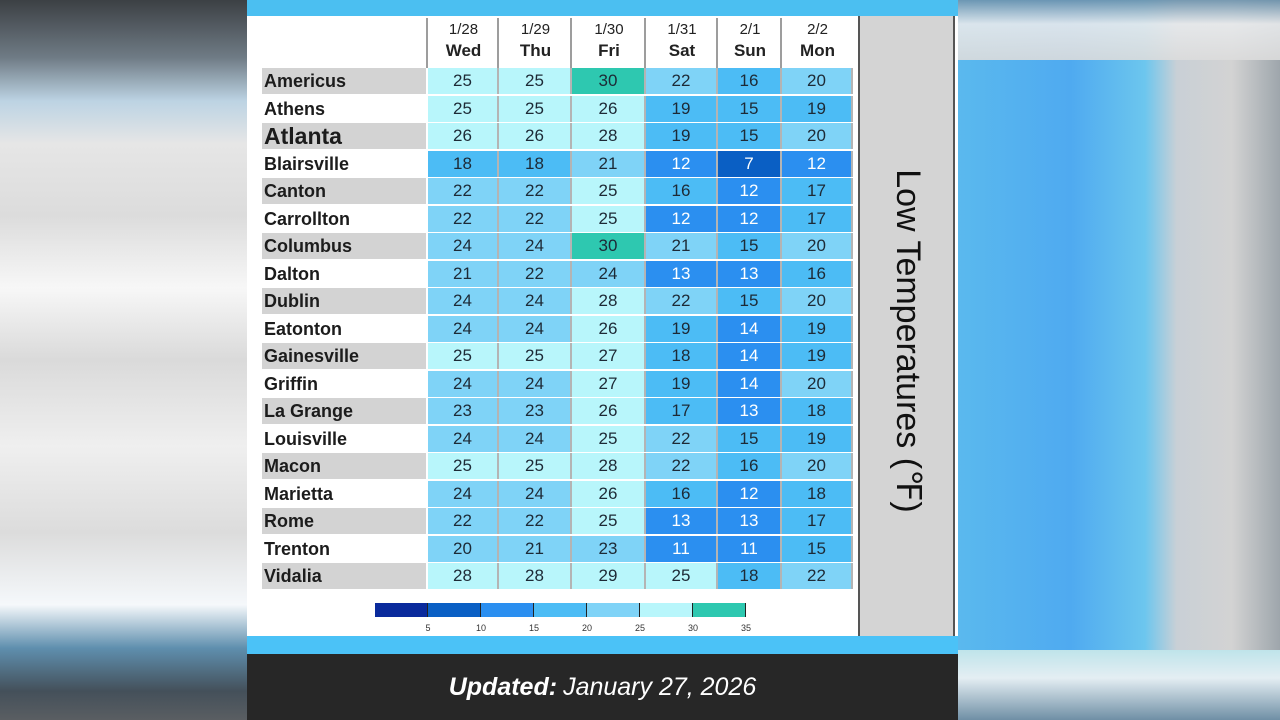 This screenshot has height=720, width=1280. Describe the element at coordinates (660, 686) in the screenshot. I see `updated-date: January 27, 2026` at that location.